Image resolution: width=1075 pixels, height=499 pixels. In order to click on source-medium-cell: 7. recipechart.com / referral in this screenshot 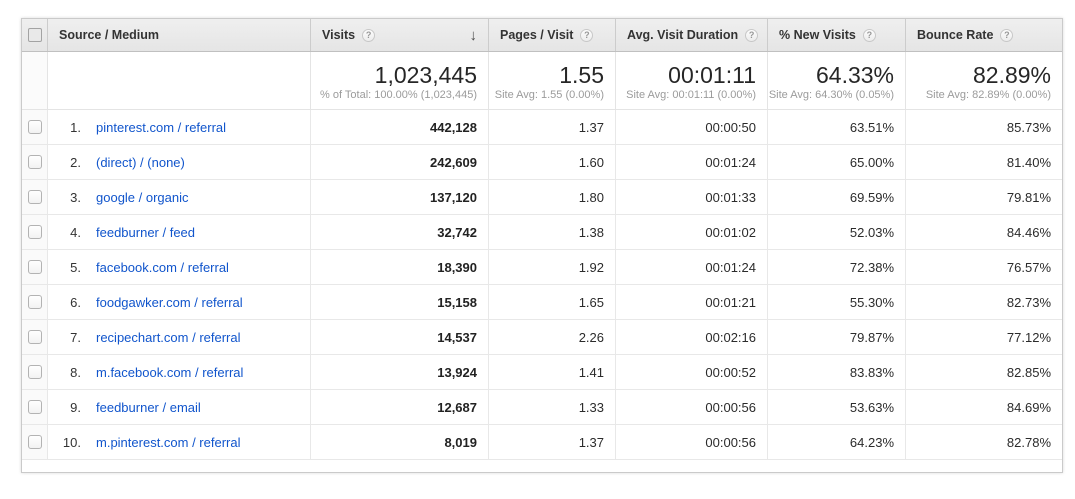, I will do `click(178, 337)`.